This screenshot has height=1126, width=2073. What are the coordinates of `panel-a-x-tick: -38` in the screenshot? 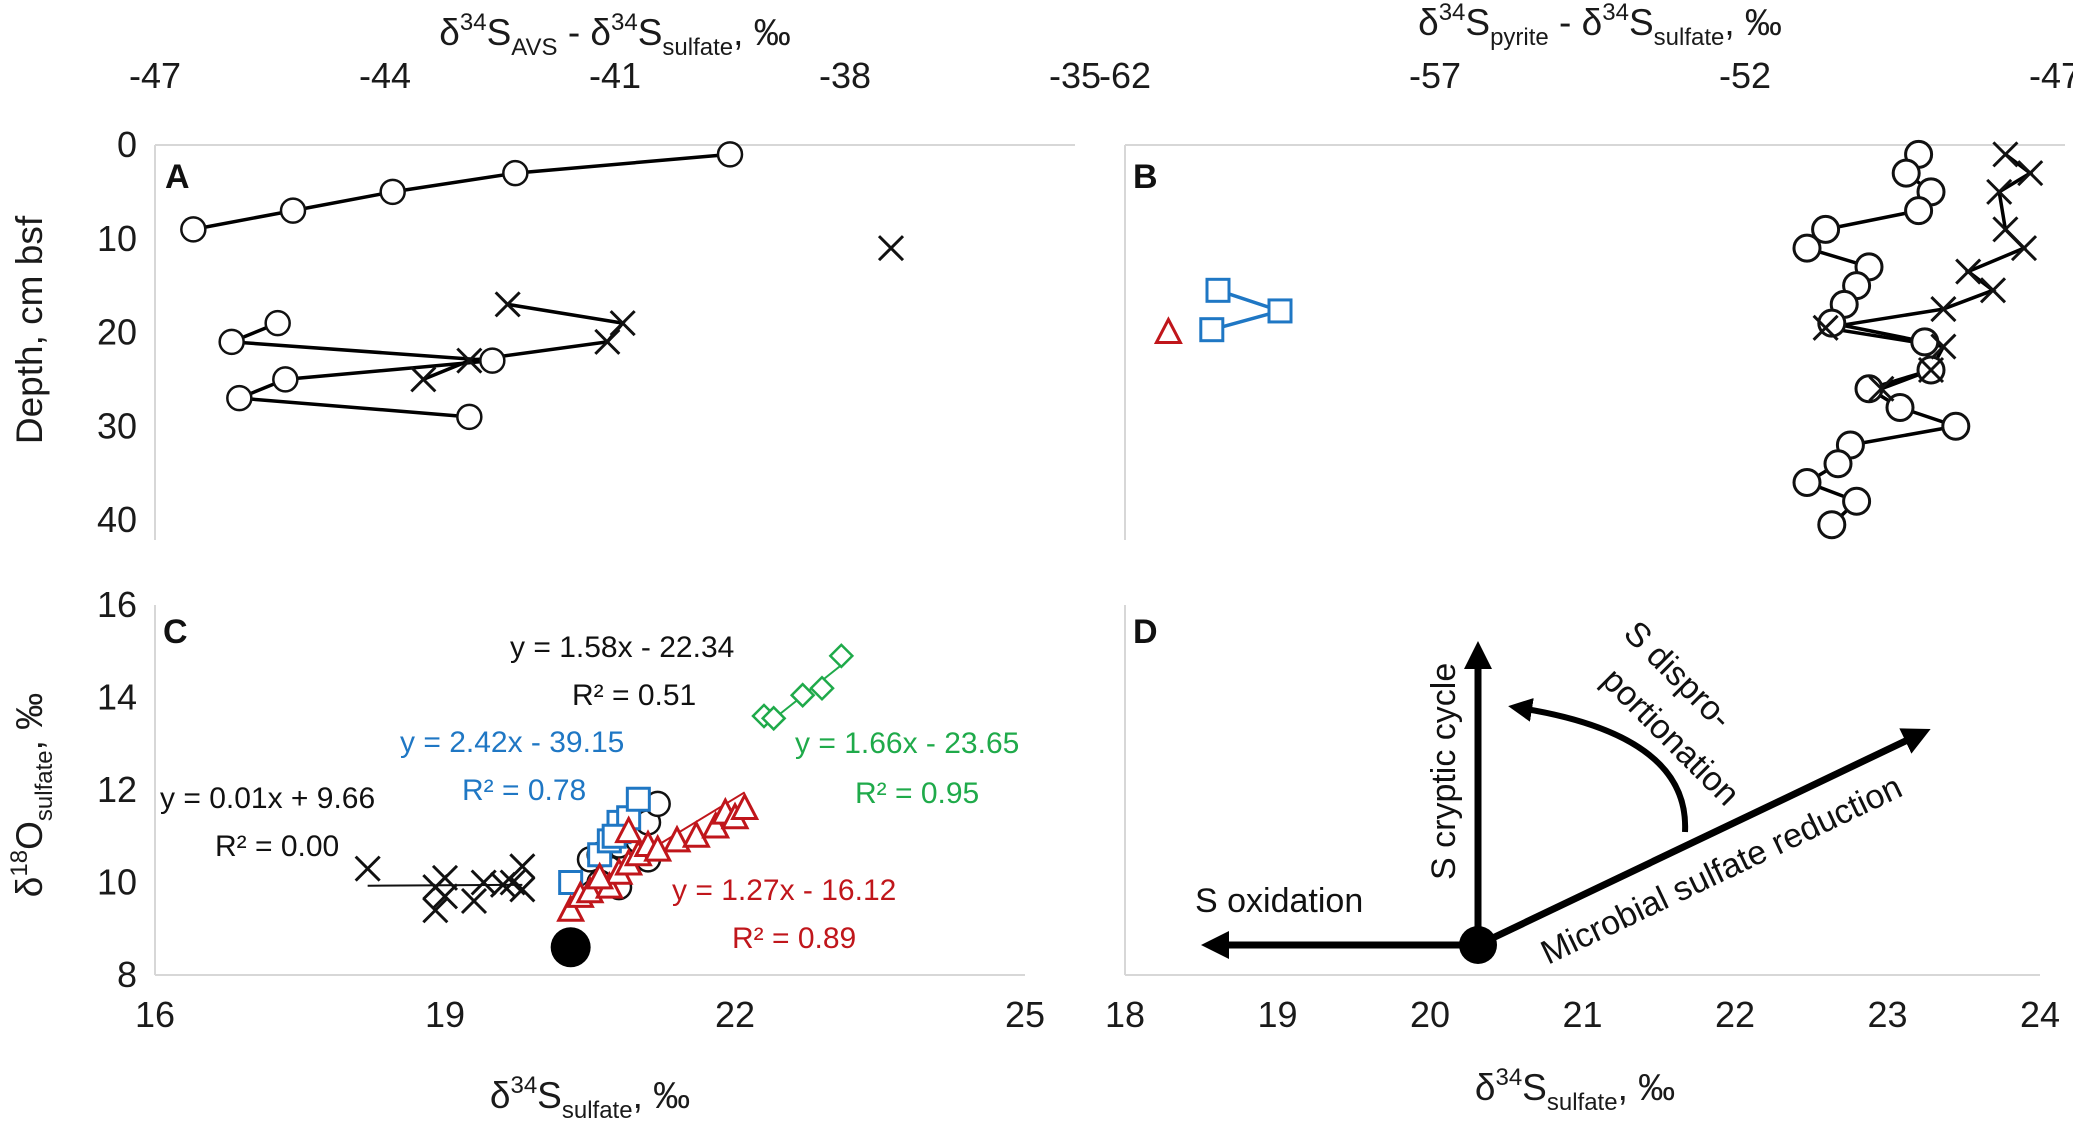 It's located at (845, 75).